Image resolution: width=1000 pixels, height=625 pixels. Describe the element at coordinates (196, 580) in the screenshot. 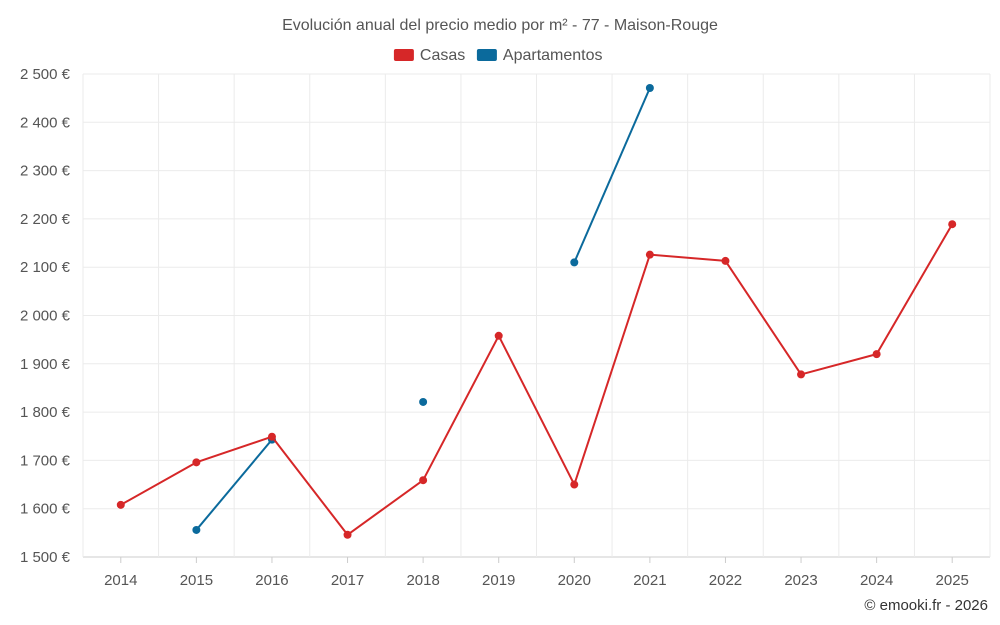

I see `x-tick-label: 2015` at that location.